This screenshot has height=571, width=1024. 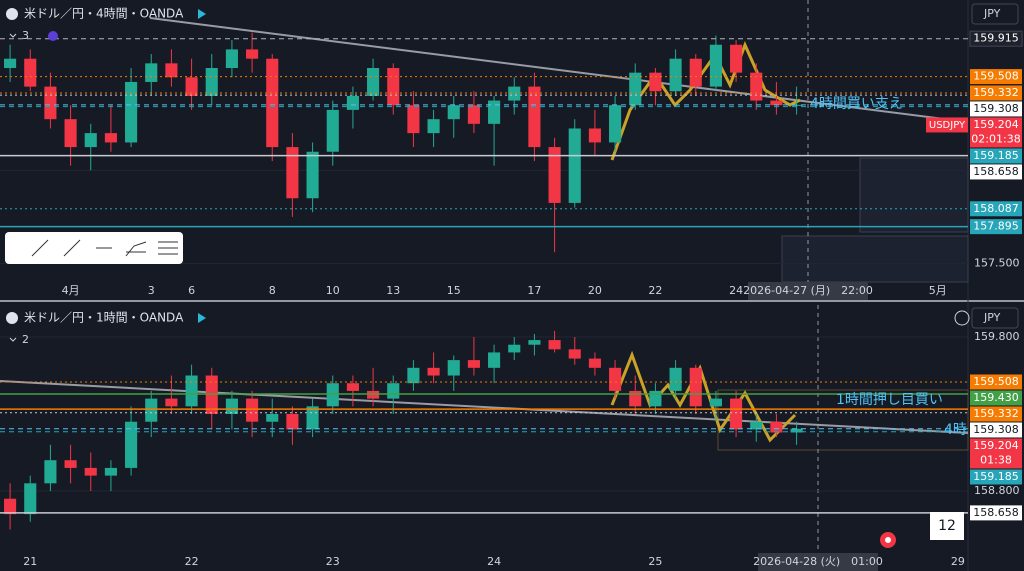 I want to click on y-tick-label: 157.500, so click(x=997, y=262).